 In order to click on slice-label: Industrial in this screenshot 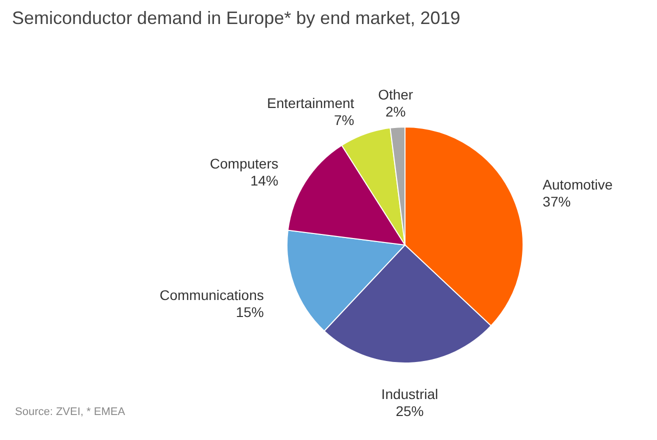, I will do `click(409, 394)`.